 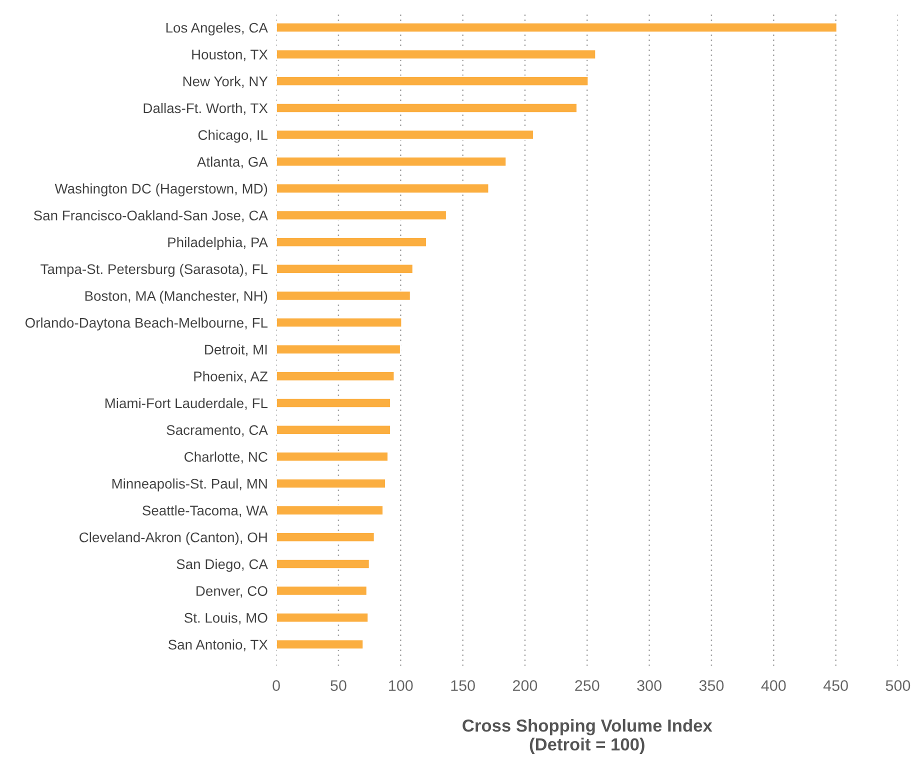 I want to click on y-tick-label: Detroit, MI, so click(x=236, y=350).